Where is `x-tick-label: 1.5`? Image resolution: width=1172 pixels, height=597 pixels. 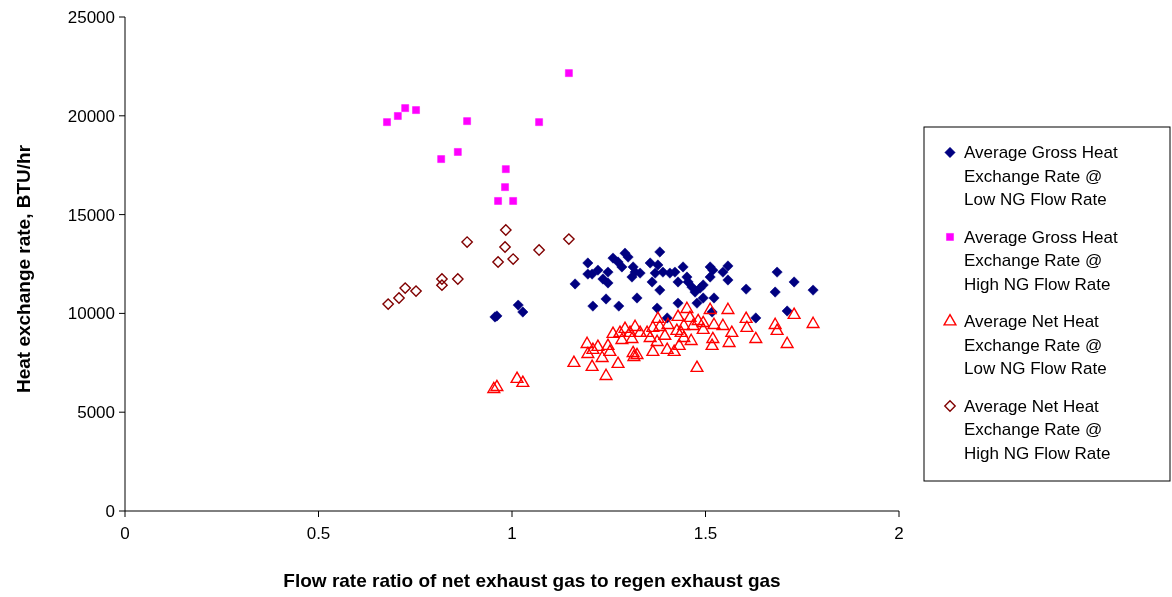
x-tick-label: 1.5 is located at coordinates (705, 533).